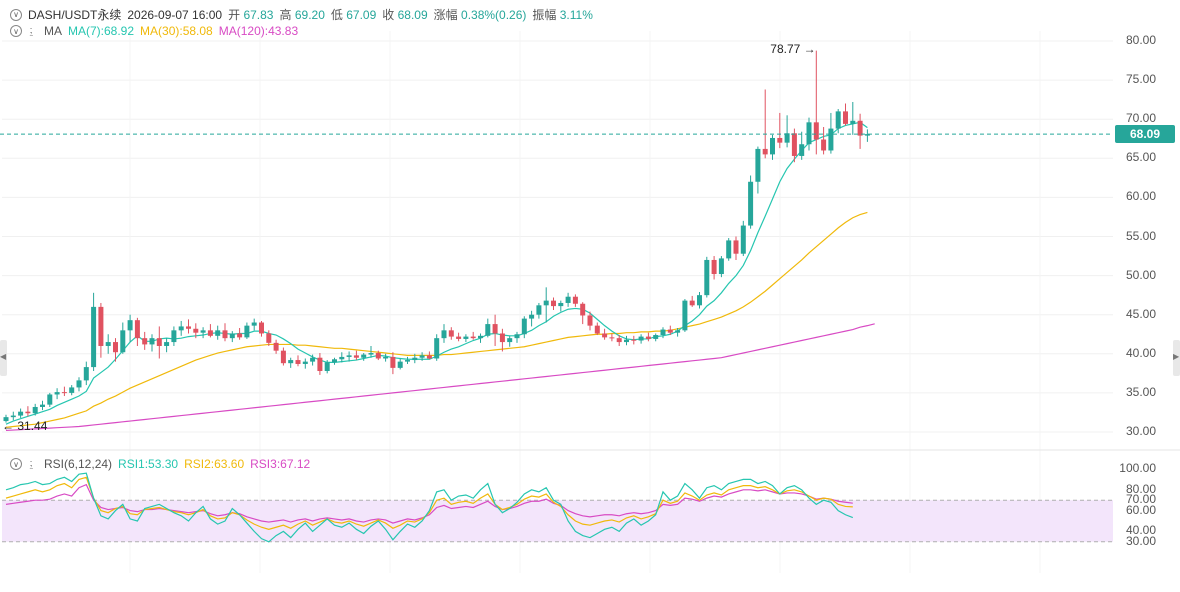 Image resolution: width=1180 pixels, height=592 pixels. Describe the element at coordinates (785, 48) in the screenshot. I see `max-price-value: 78.77` at that location.